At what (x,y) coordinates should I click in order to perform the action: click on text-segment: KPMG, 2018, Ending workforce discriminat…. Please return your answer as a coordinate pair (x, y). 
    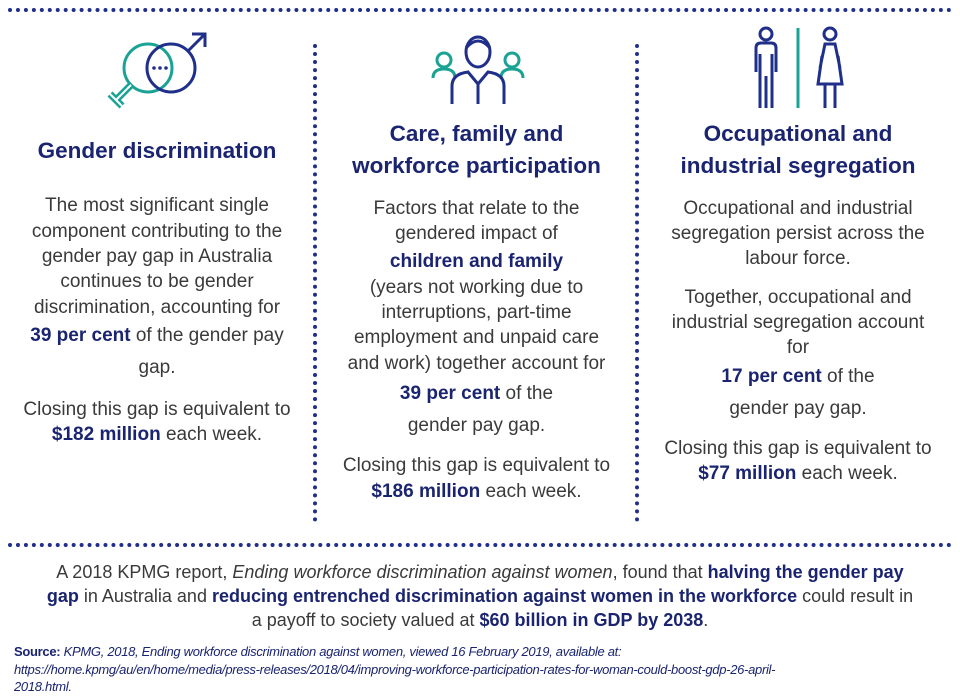
    Looking at the image, I should click on (341, 651).